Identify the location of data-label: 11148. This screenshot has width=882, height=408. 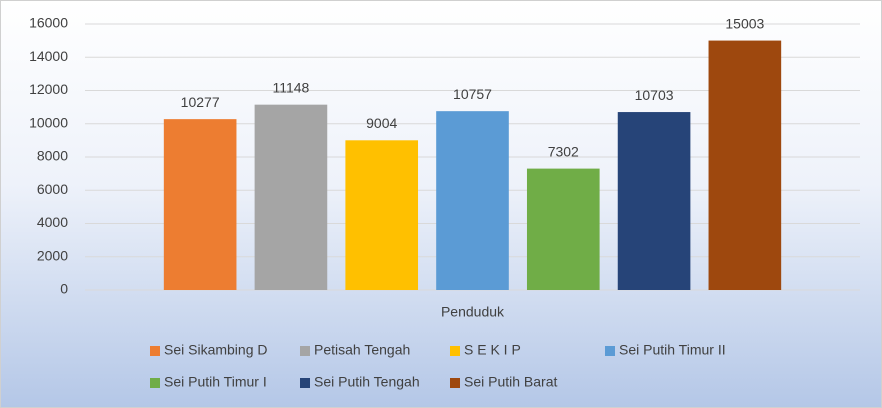
(290, 87).